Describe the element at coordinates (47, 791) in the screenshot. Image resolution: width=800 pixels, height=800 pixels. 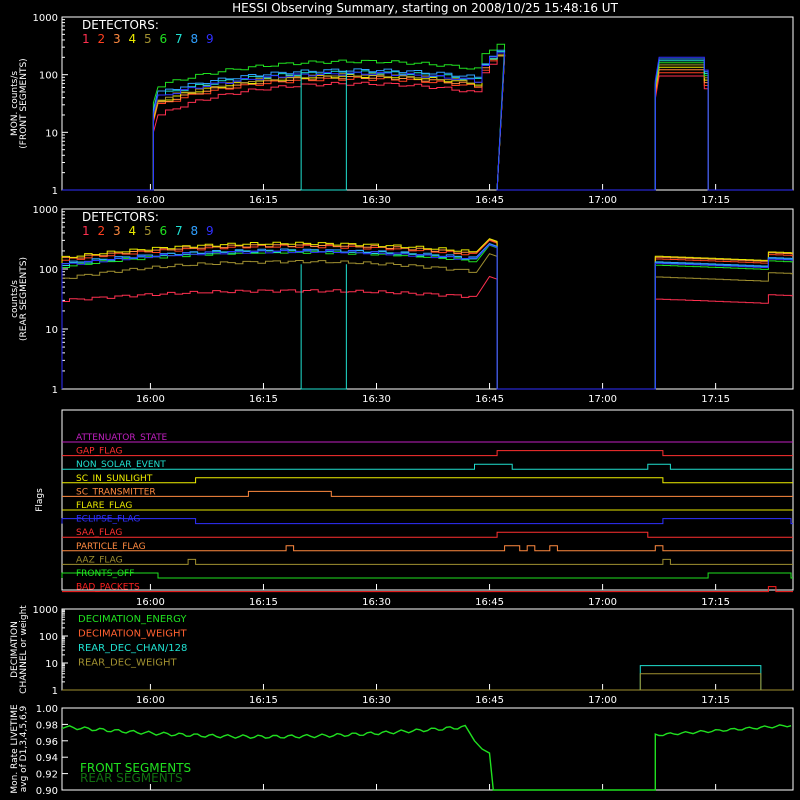
I see `livetime-ytick-label: 0.90` at that location.